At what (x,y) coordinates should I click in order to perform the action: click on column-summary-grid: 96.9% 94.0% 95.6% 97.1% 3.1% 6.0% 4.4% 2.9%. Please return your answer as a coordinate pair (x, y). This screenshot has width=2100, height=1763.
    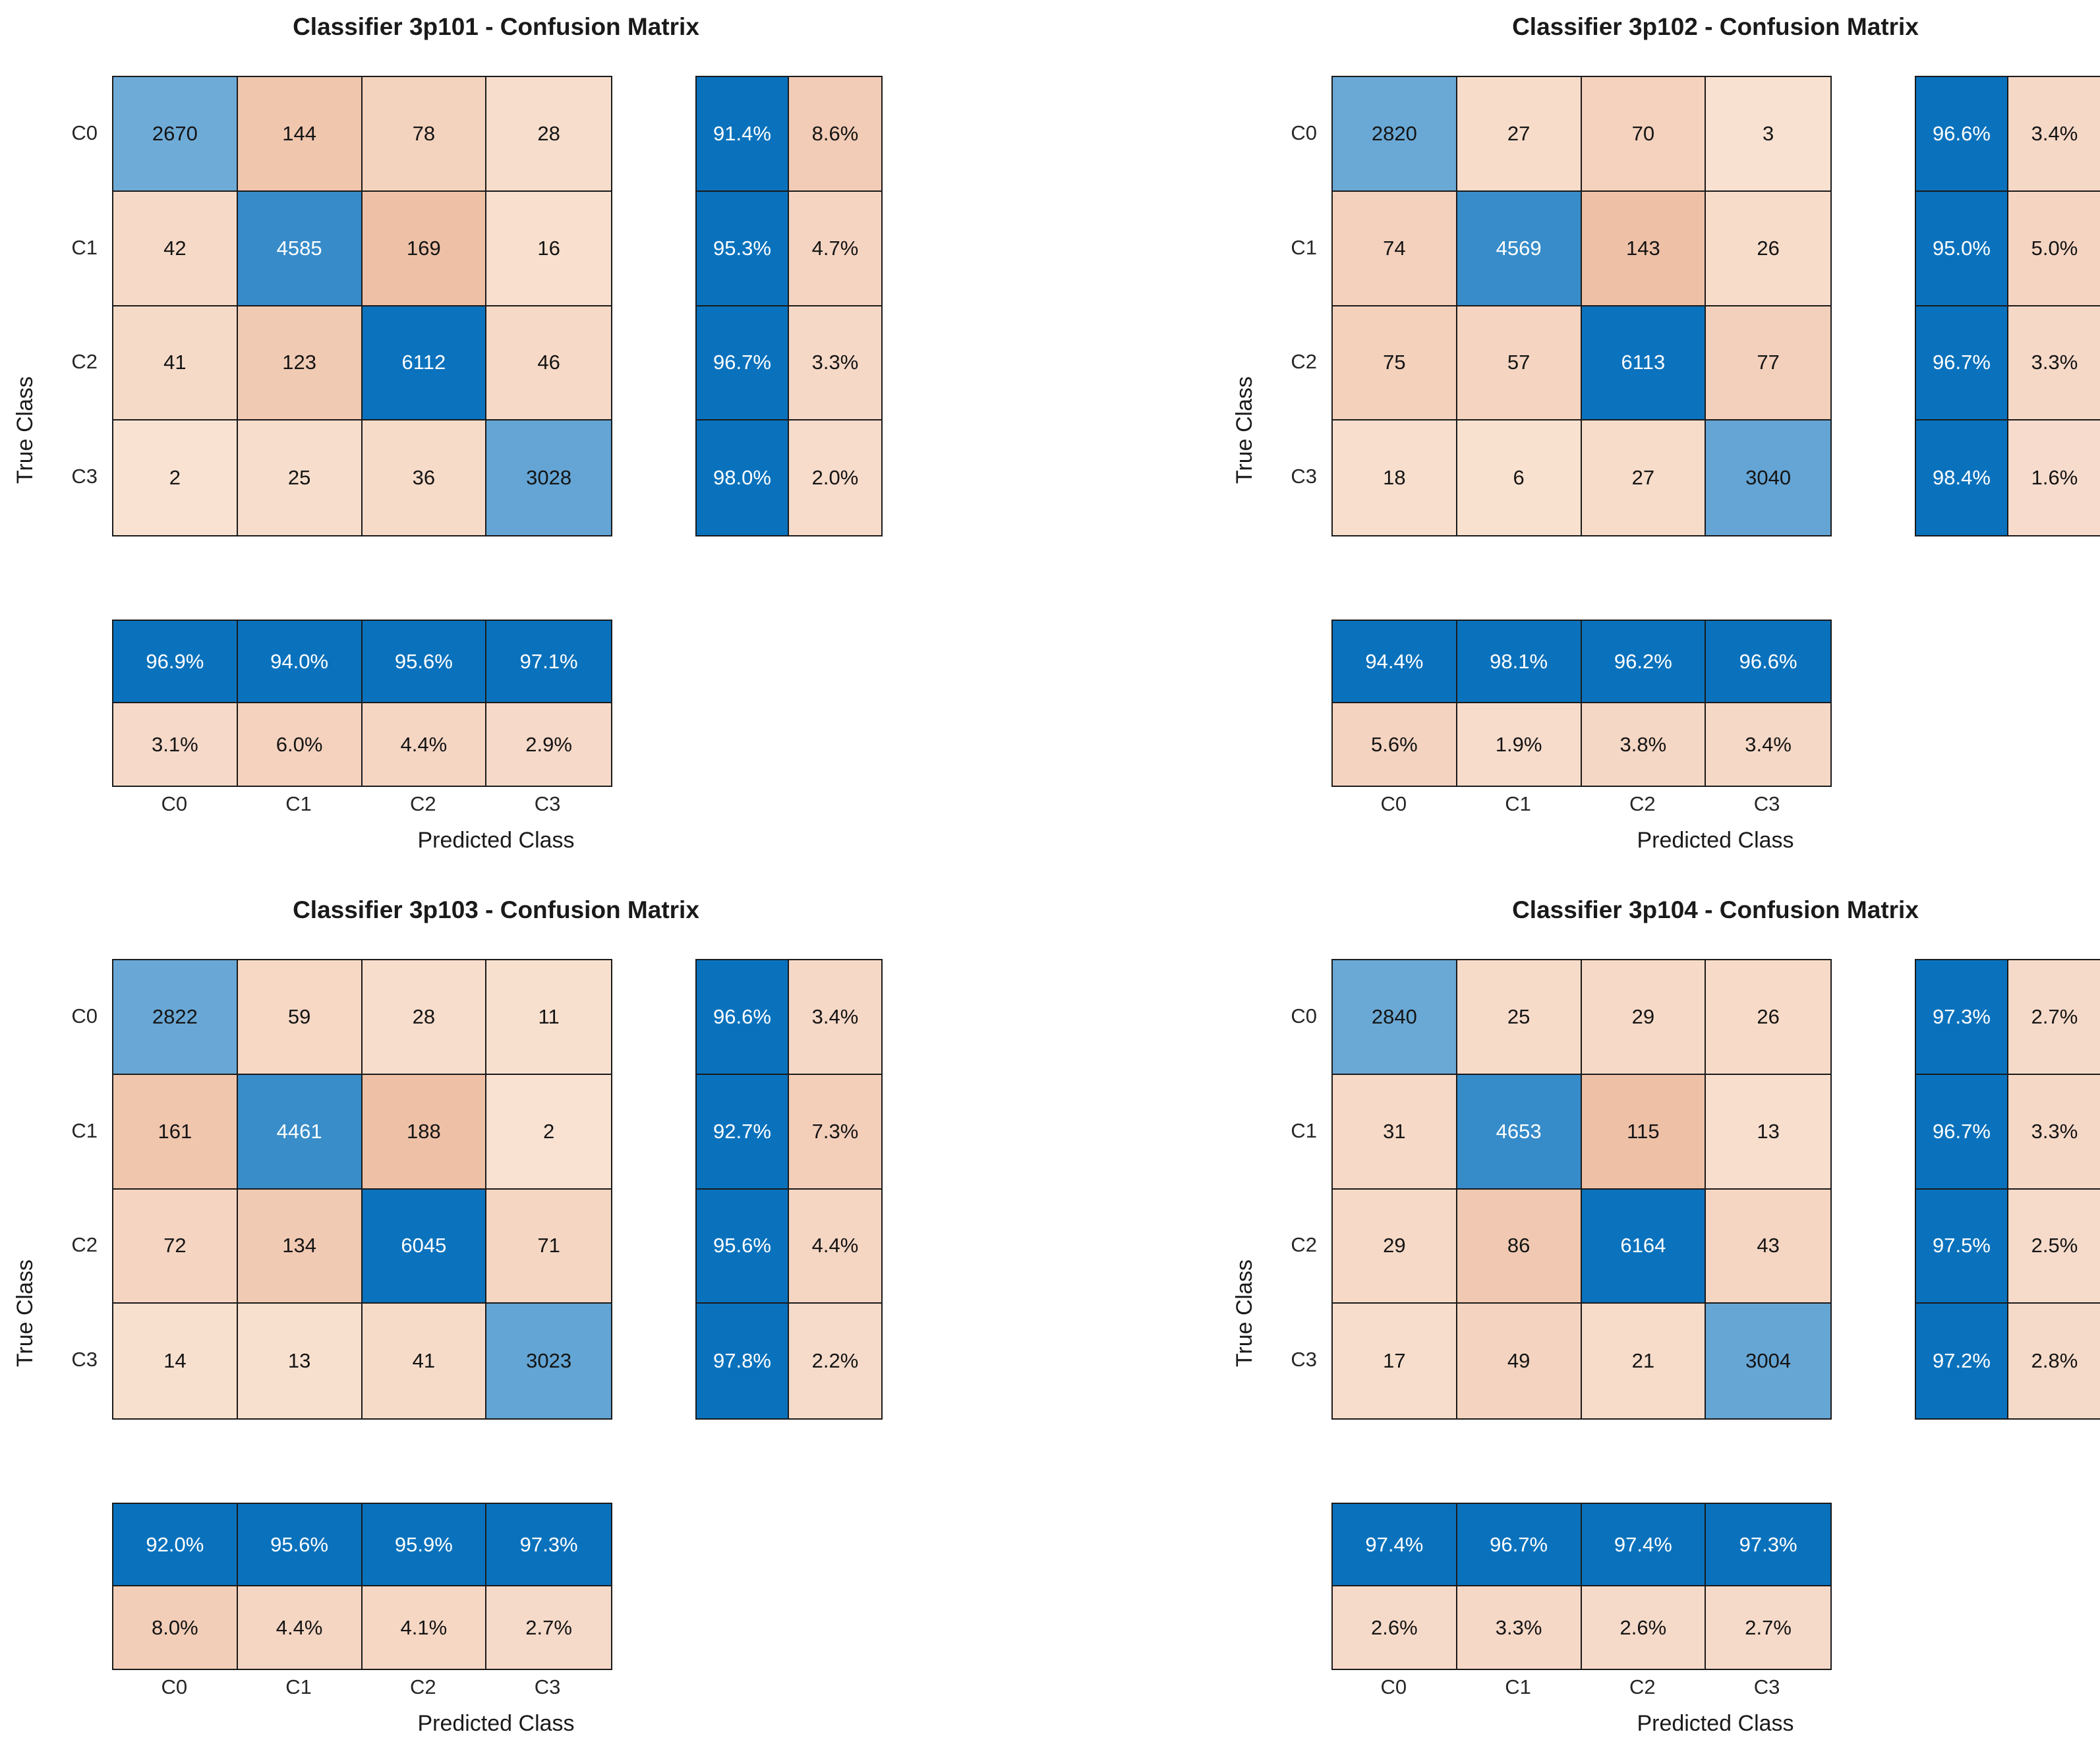
    Looking at the image, I should click on (362, 703).